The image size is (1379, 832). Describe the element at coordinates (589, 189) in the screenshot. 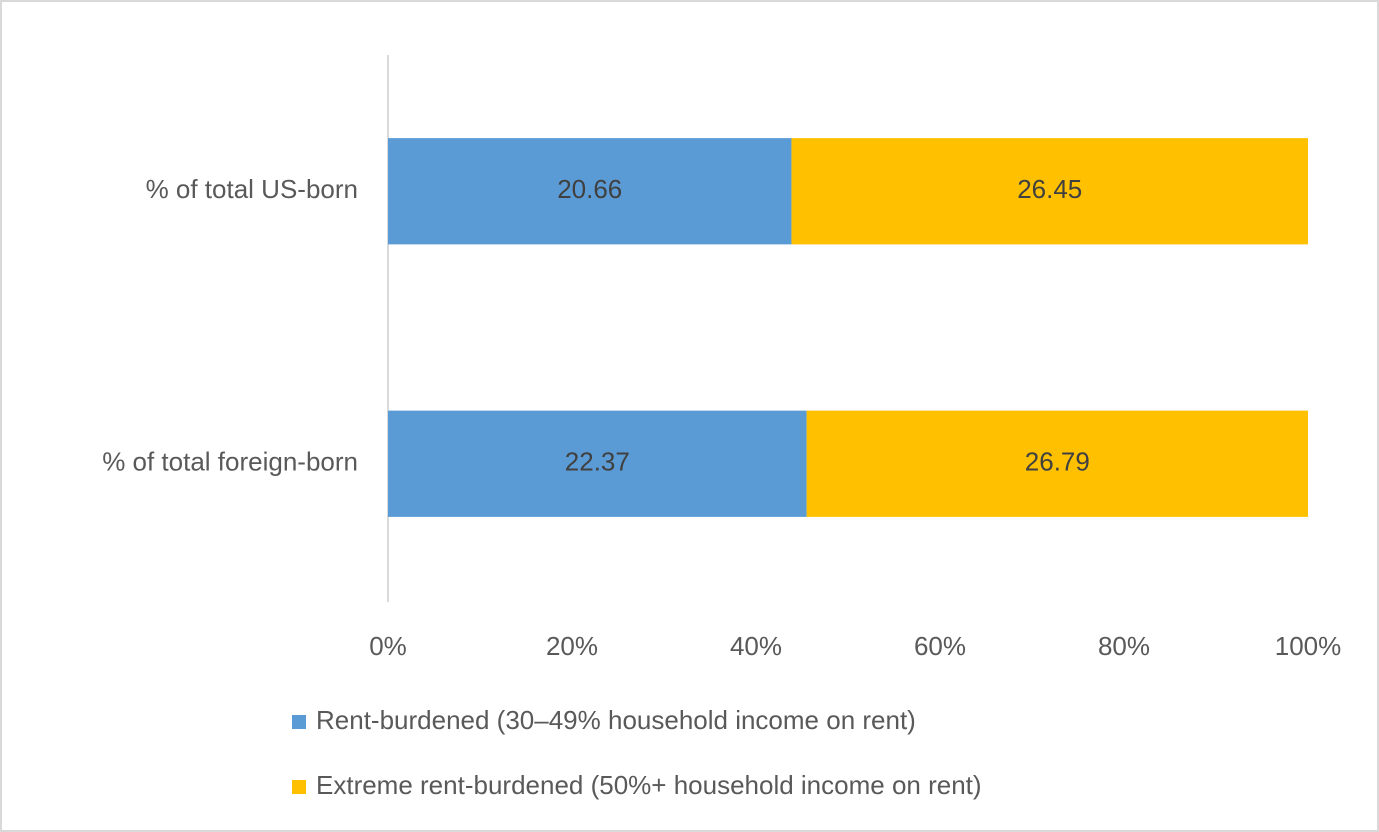

I see `data-label: 20.66` at that location.